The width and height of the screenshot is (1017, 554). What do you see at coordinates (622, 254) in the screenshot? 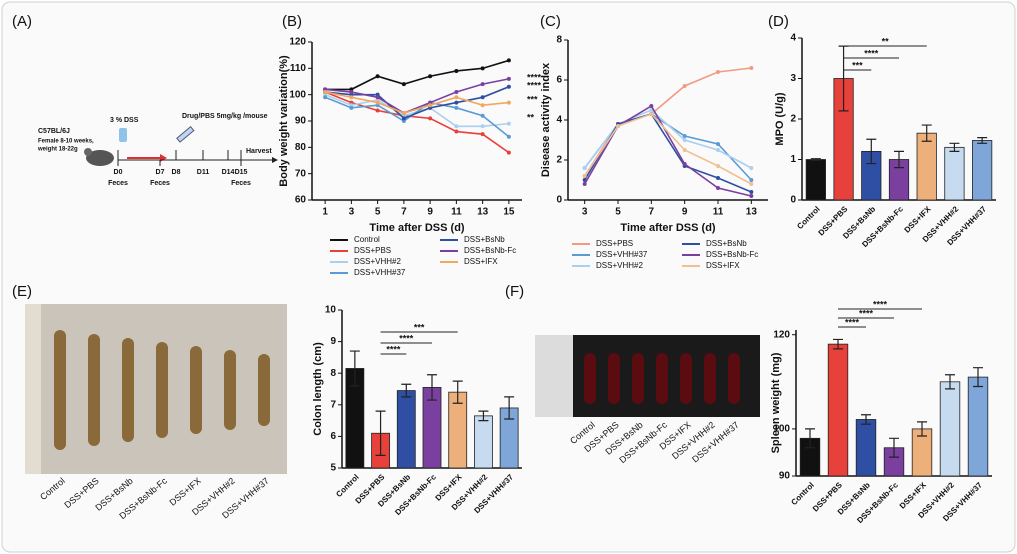
I see `legend-label: DSS+VHH#37` at bounding box center [622, 254].